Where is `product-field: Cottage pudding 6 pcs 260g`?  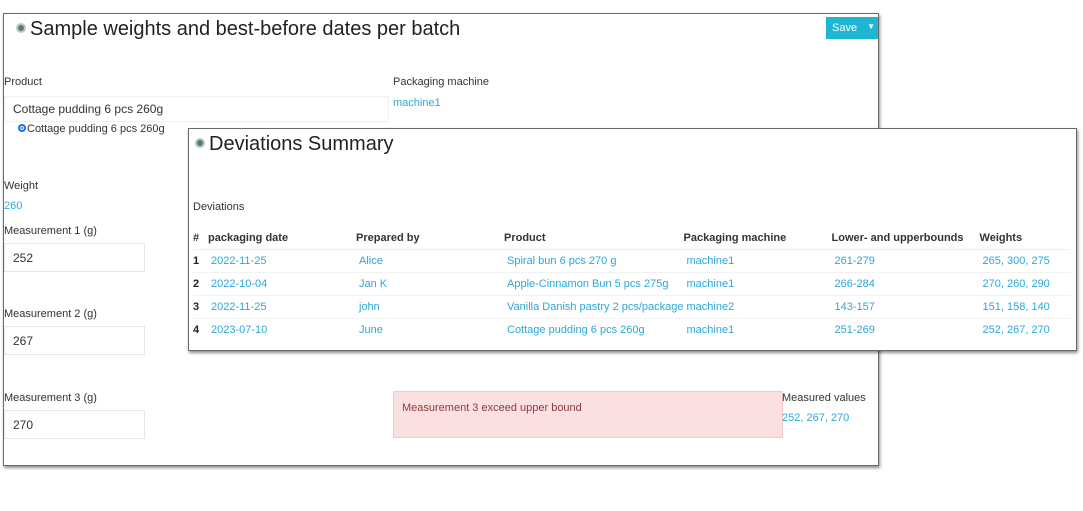 product-field: Cottage pudding 6 pcs 260g is located at coordinates (196, 109).